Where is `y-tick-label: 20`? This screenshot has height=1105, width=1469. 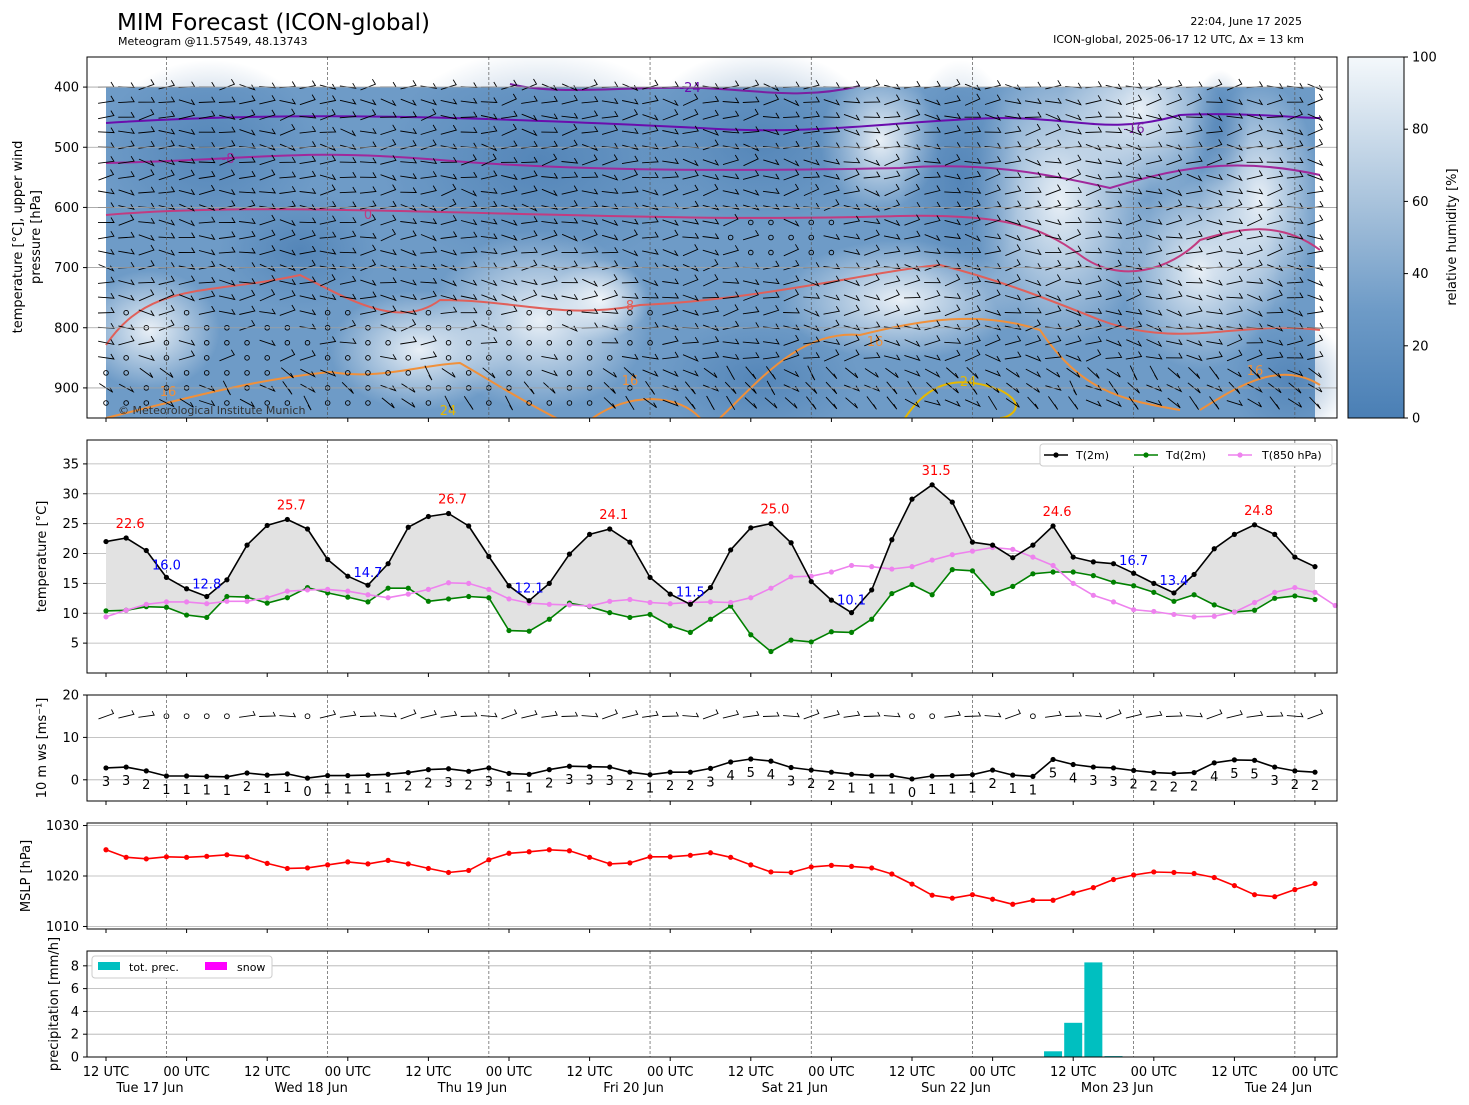 y-tick-label: 20 is located at coordinates (70, 696).